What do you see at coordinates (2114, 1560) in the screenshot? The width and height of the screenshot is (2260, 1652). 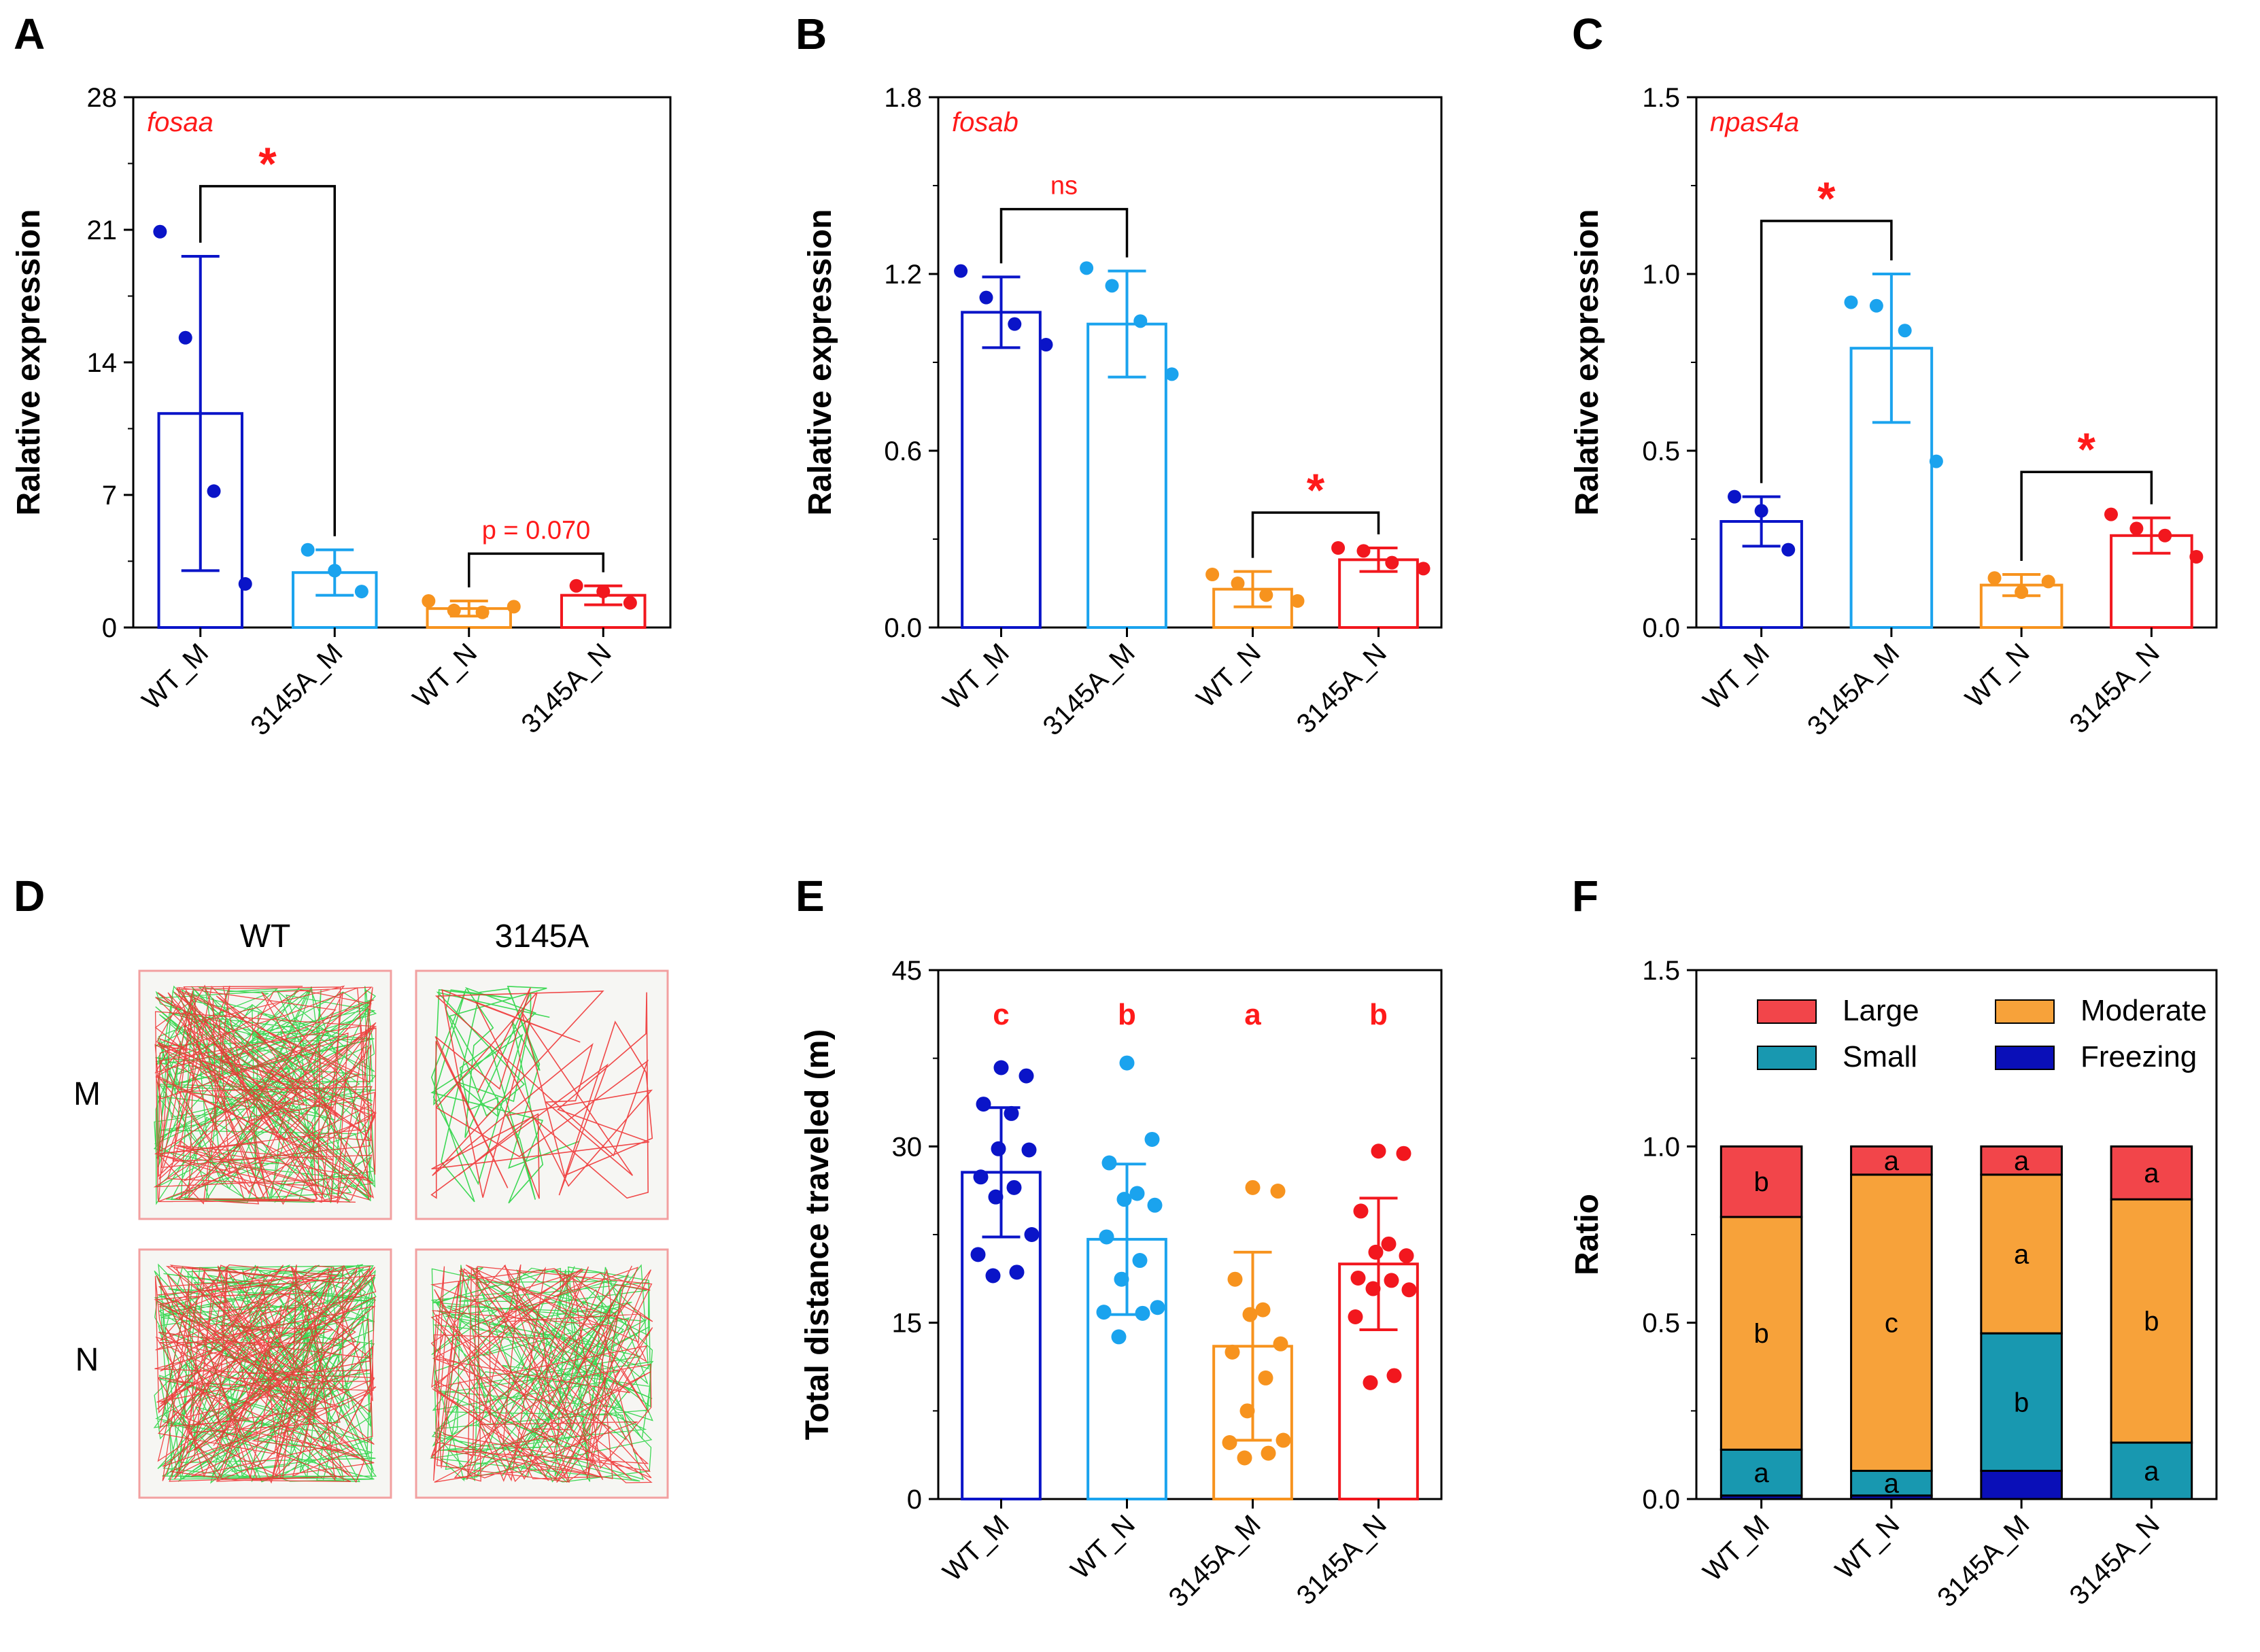 I see `F-x-tick-label: 3145A_N` at bounding box center [2114, 1560].